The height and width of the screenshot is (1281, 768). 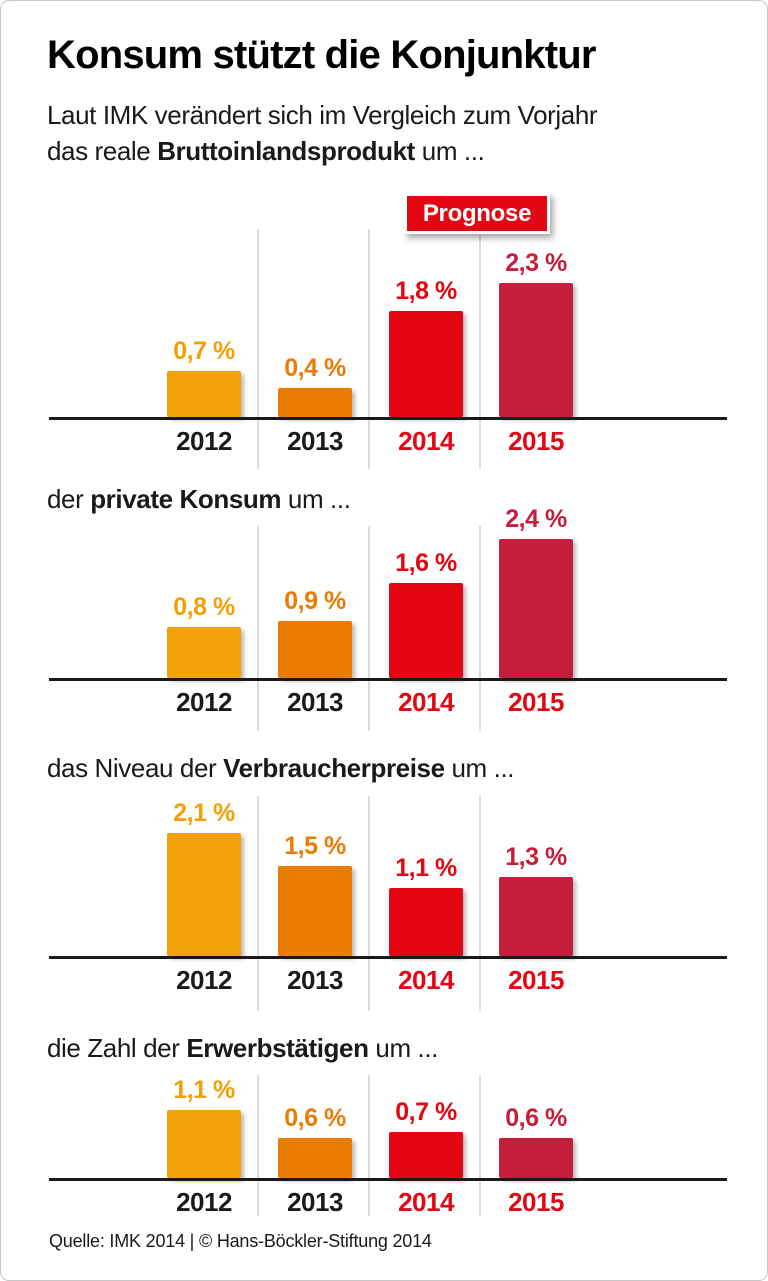 What do you see at coordinates (388, 418) in the screenshot?
I see `chart-1-axis-line` at bounding box center [388, 418].